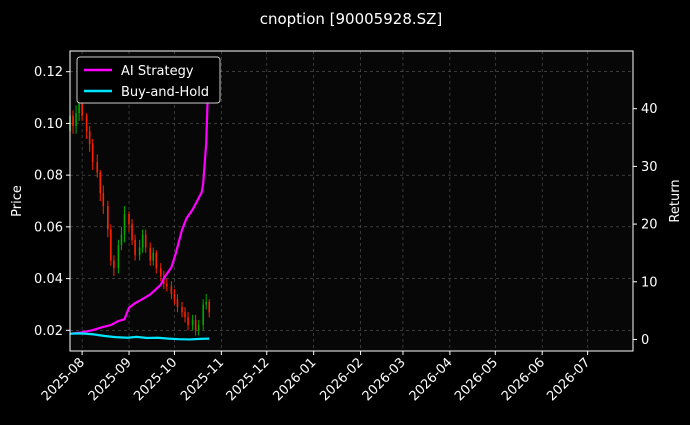 This screenshot has height=425, width=690. Describe the element at coordinates (48, 124) in the screenshot. I see `left-y-tick-label: 0.10` at that location.